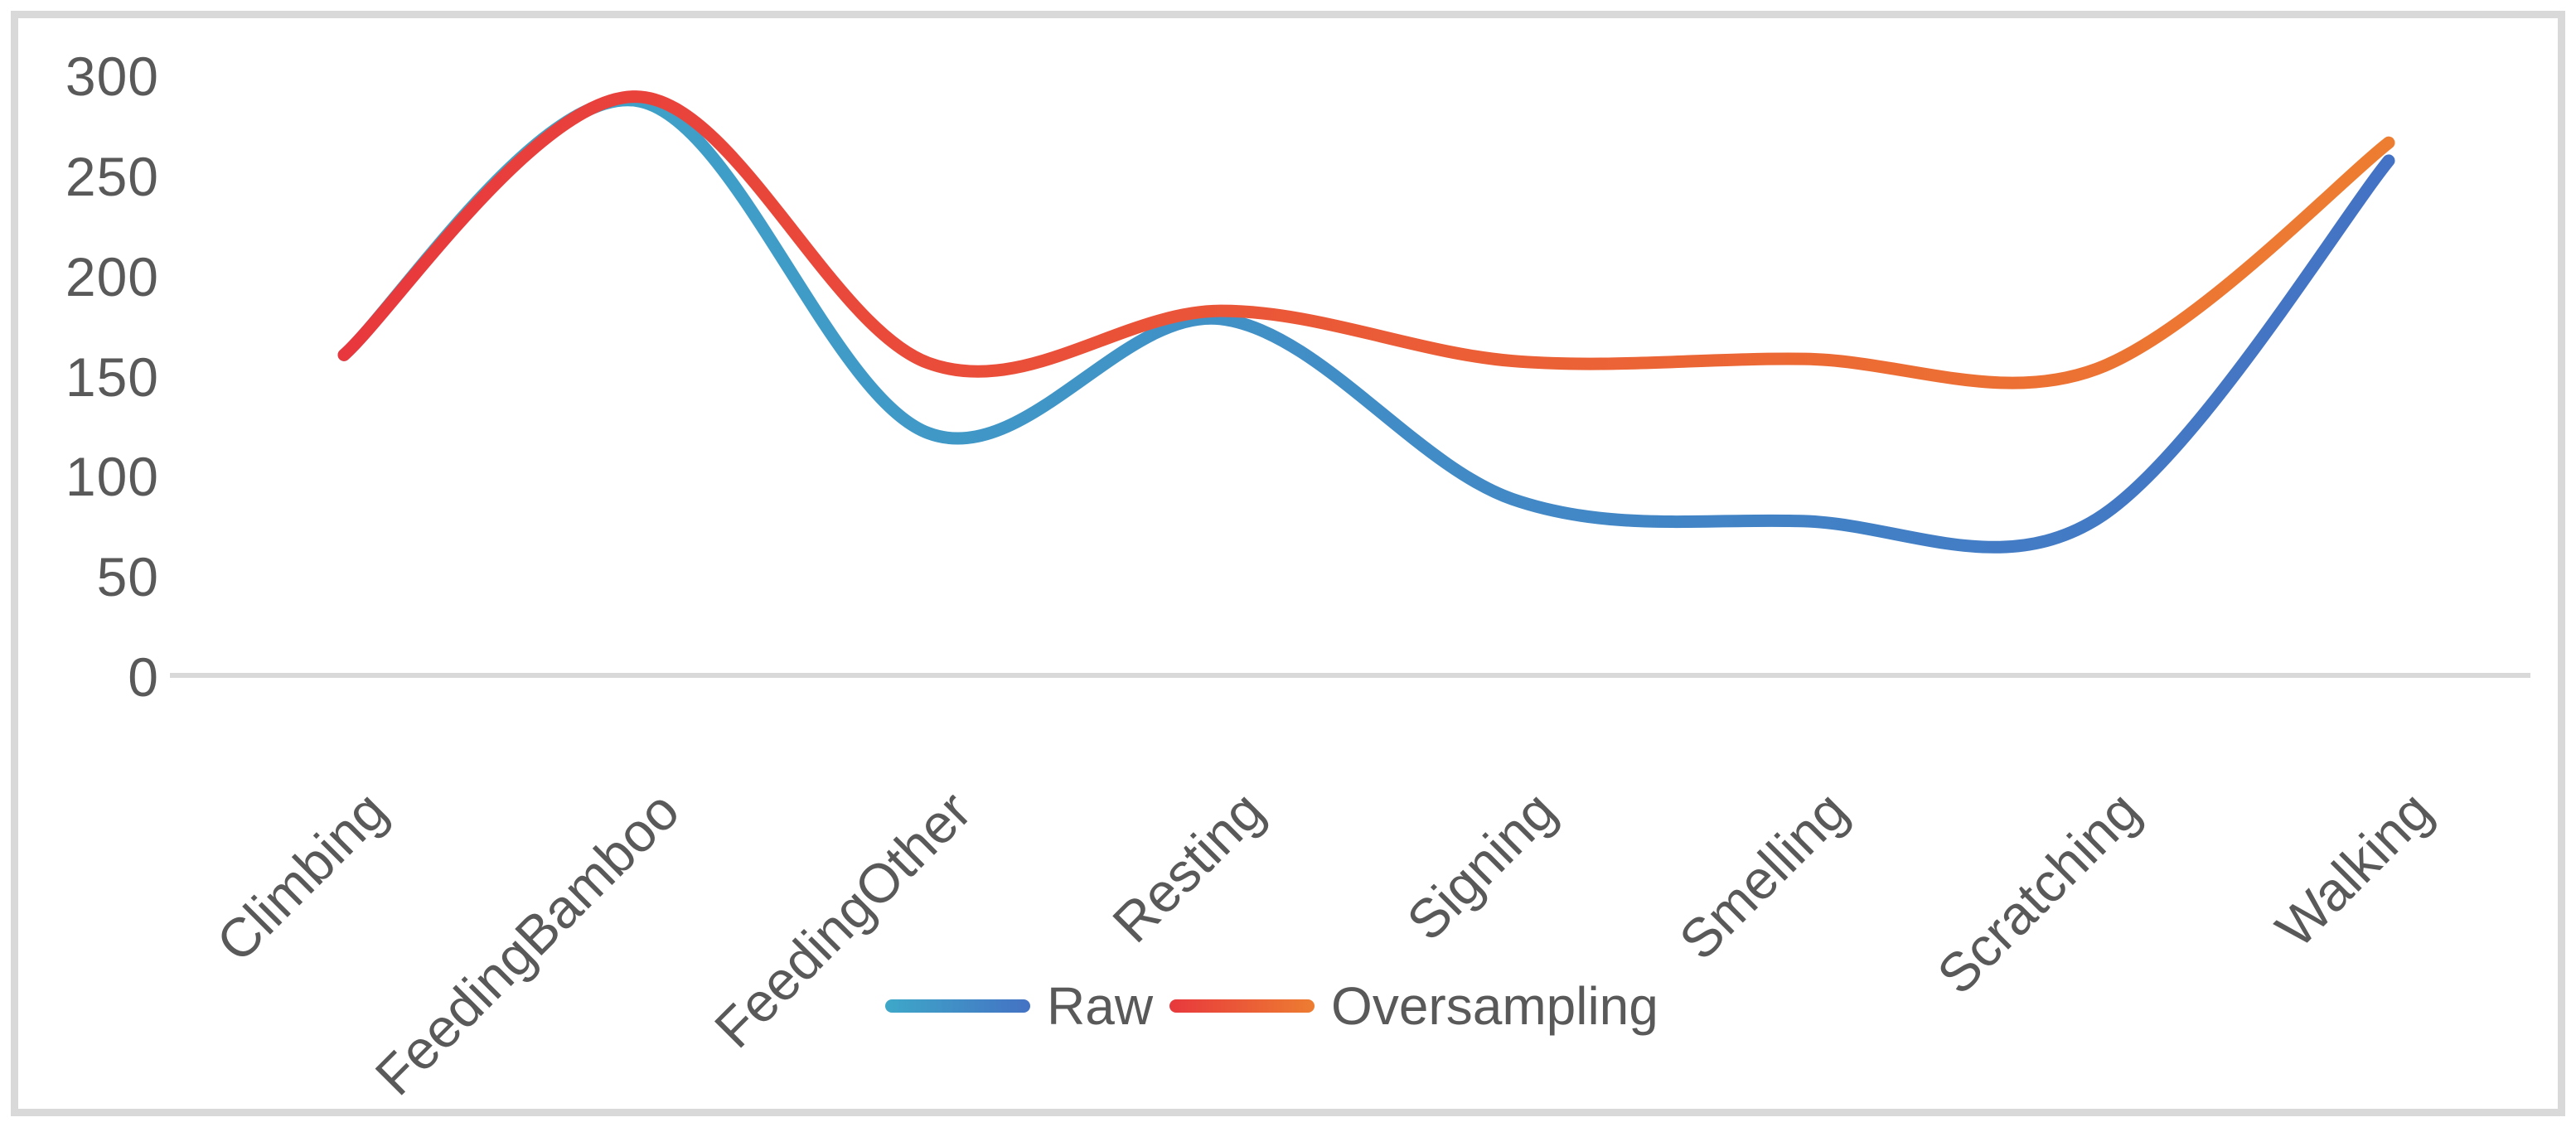 This screenshot has width=2576, height=1127. Describe the element at coordinates (127, 577) in the screenshot. I see `y-tick-label: 50` at that location.